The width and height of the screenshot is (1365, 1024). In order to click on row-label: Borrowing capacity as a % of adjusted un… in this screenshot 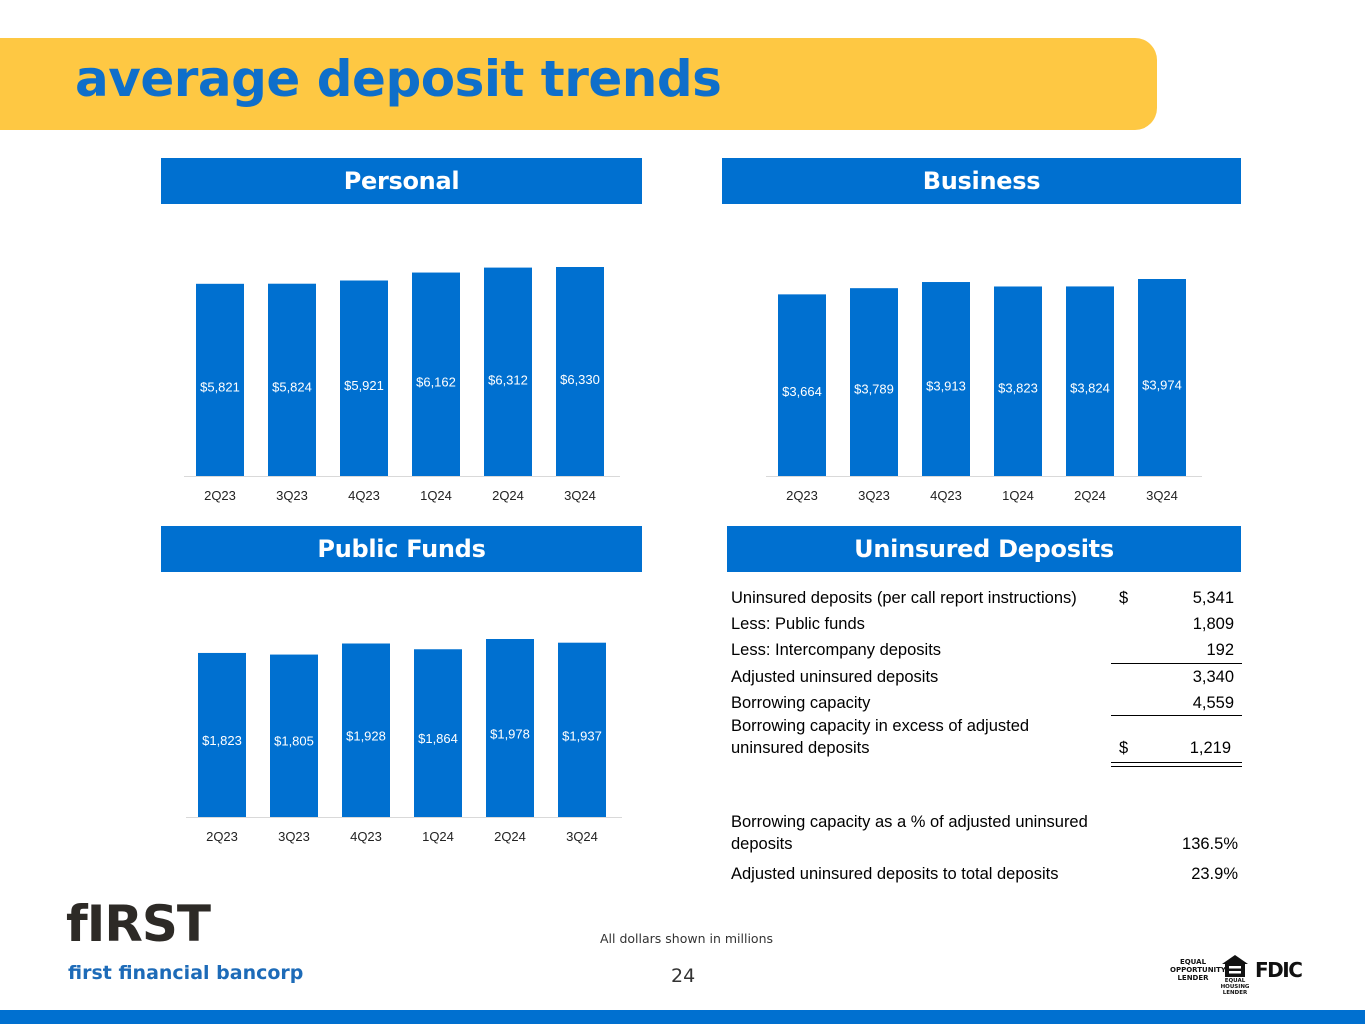, I will do `click(909, 822)`.